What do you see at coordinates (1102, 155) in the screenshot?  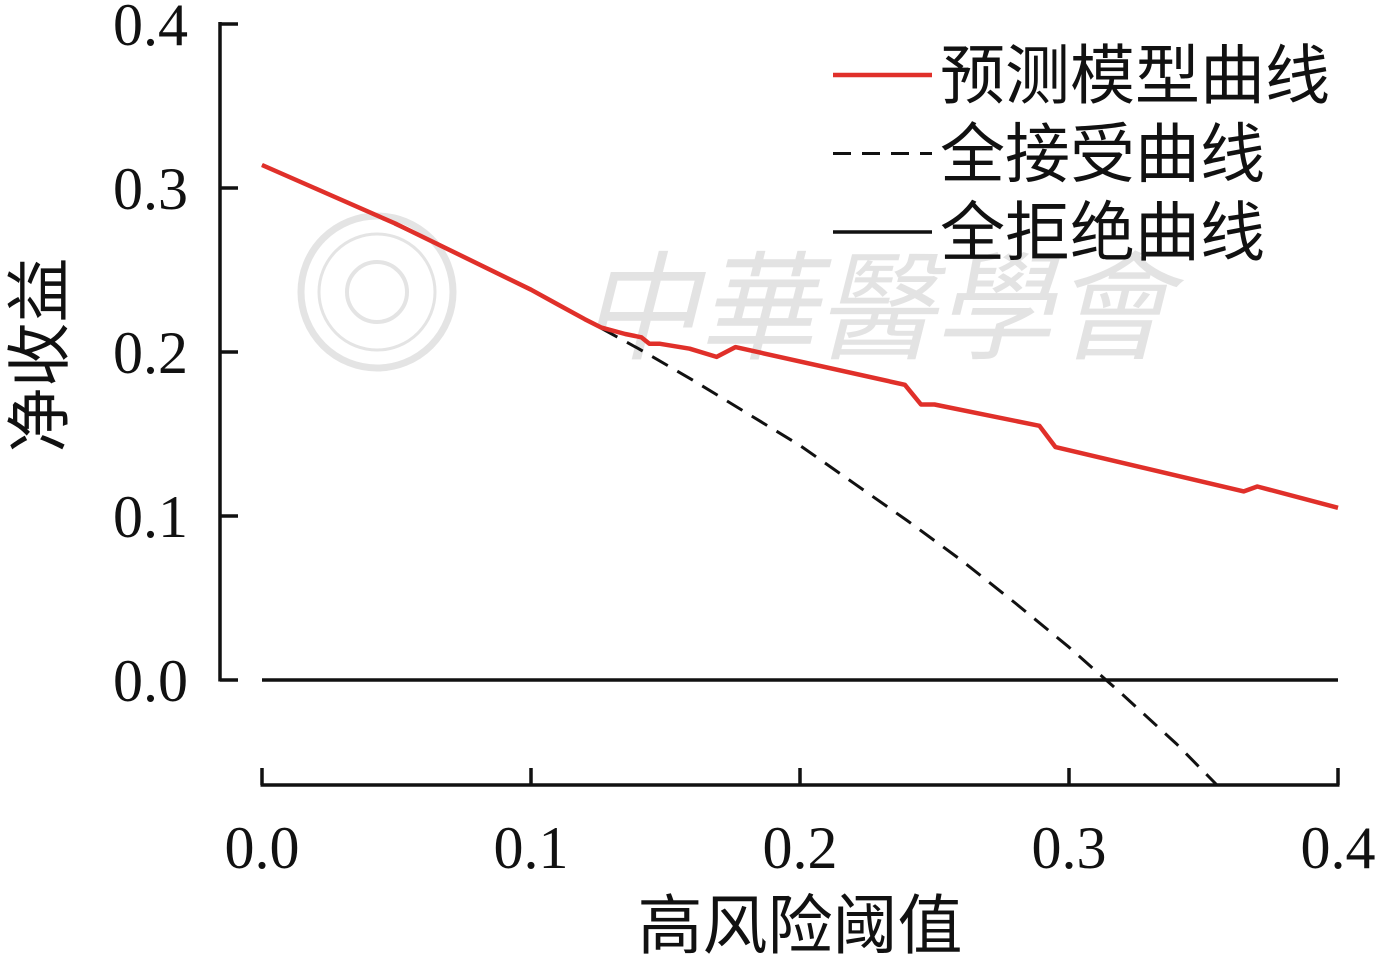 I see `legend-label: 全接受曲线` at bounding box center [1102, 155].